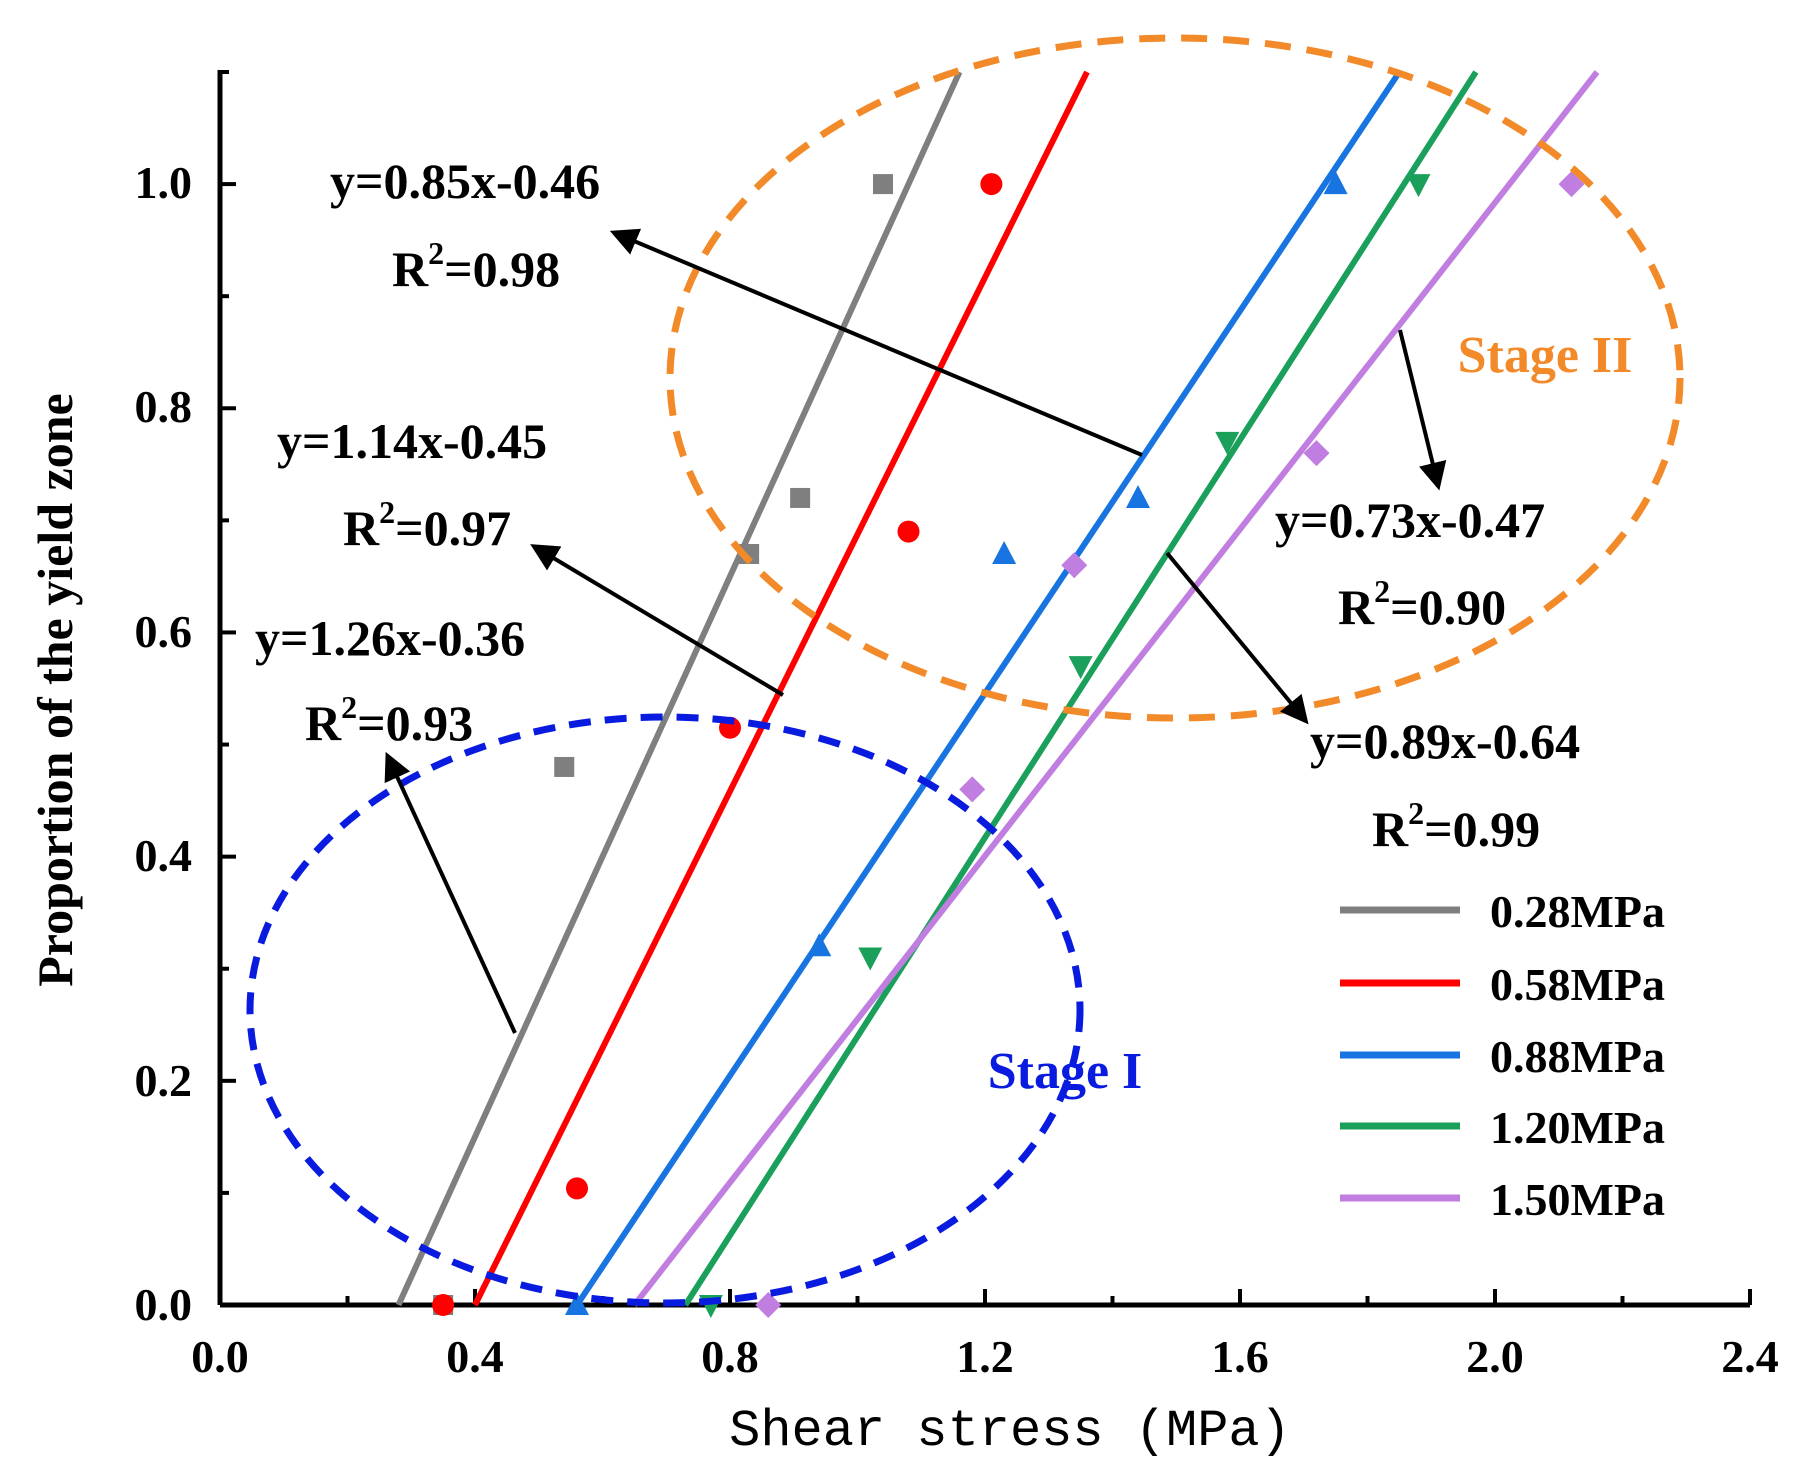  Describe the element at coordinates (876, 342) in the screenshot. I see `arrow-eq1` at that location.